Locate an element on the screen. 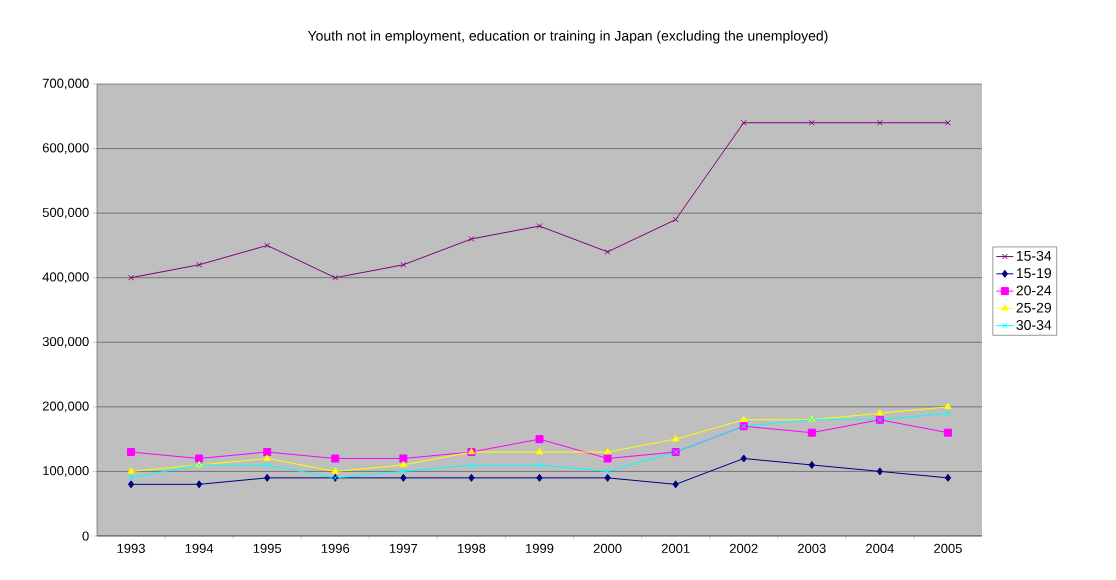 This screenshot has width=1116, height=580. legend-label: 20-24 is located at coordinates (1034, 290).